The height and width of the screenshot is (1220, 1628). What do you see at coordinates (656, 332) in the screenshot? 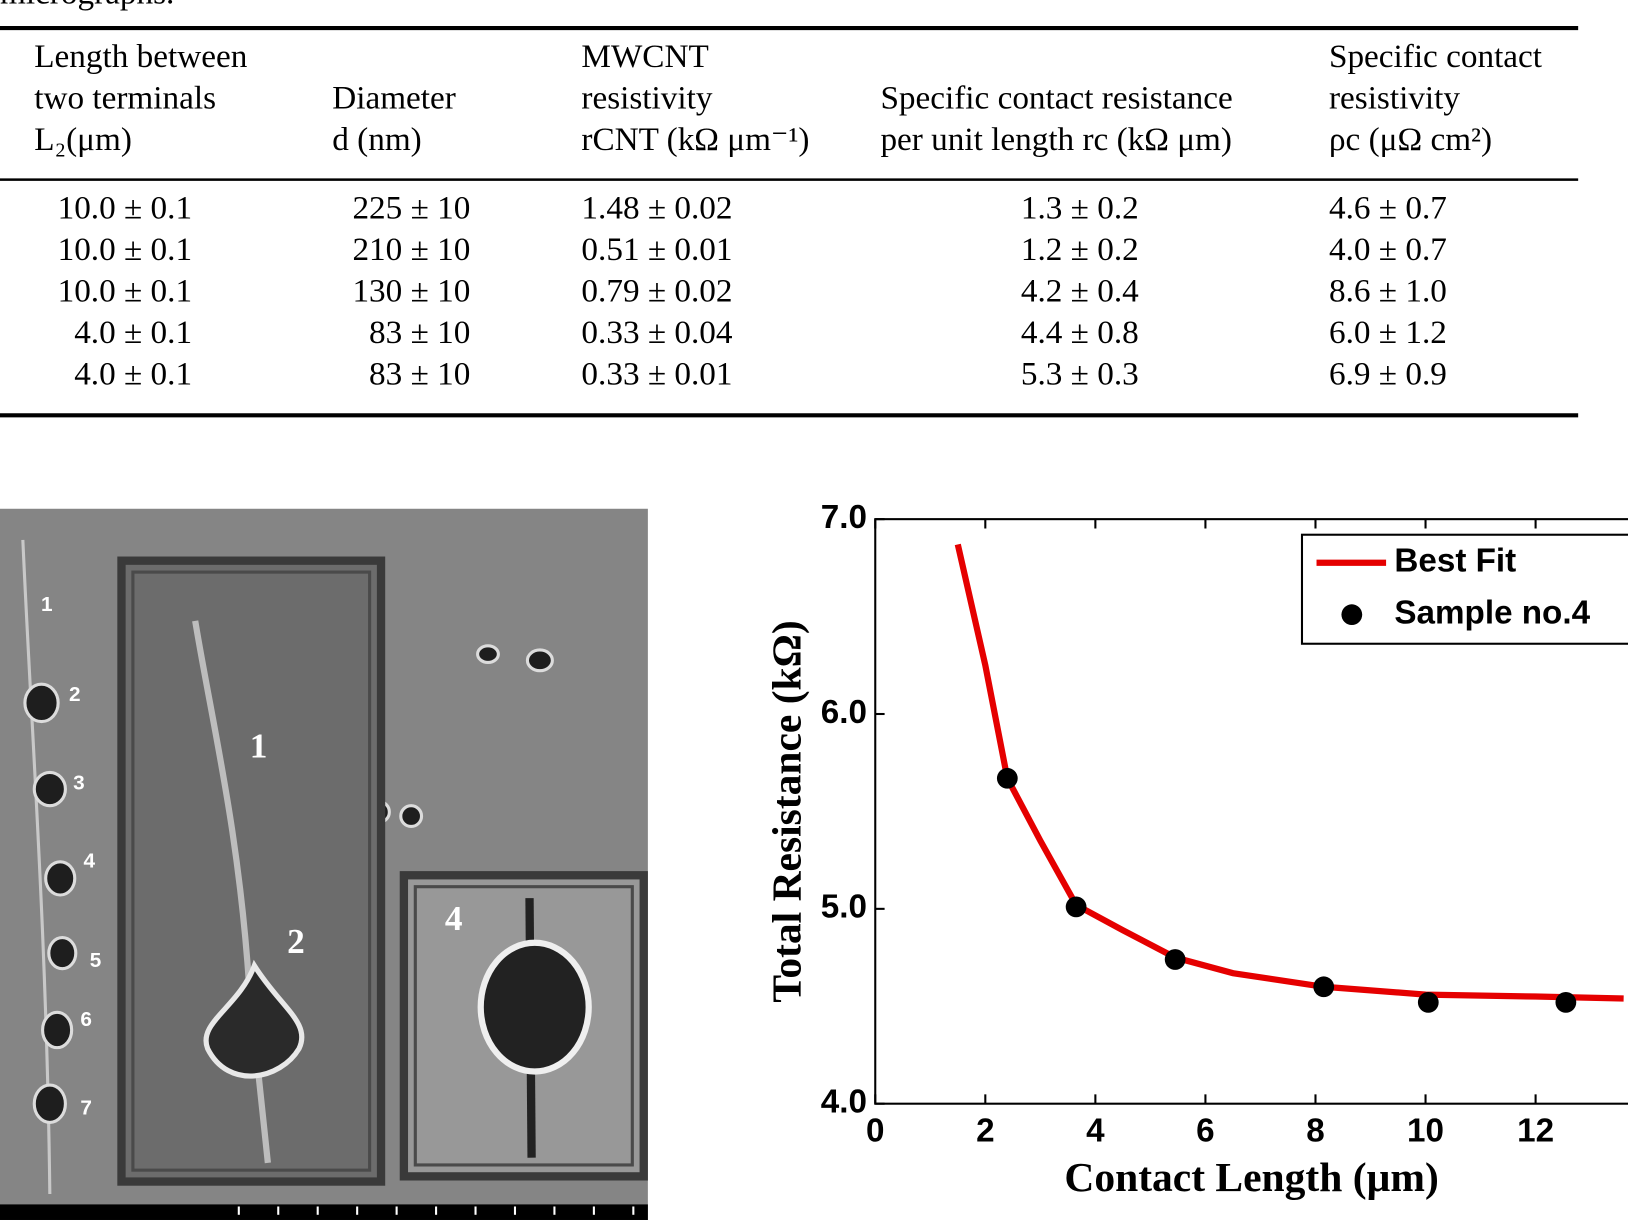
I see `table-cell: 0.33 ± 0.04` at bounding box center [656, 332].